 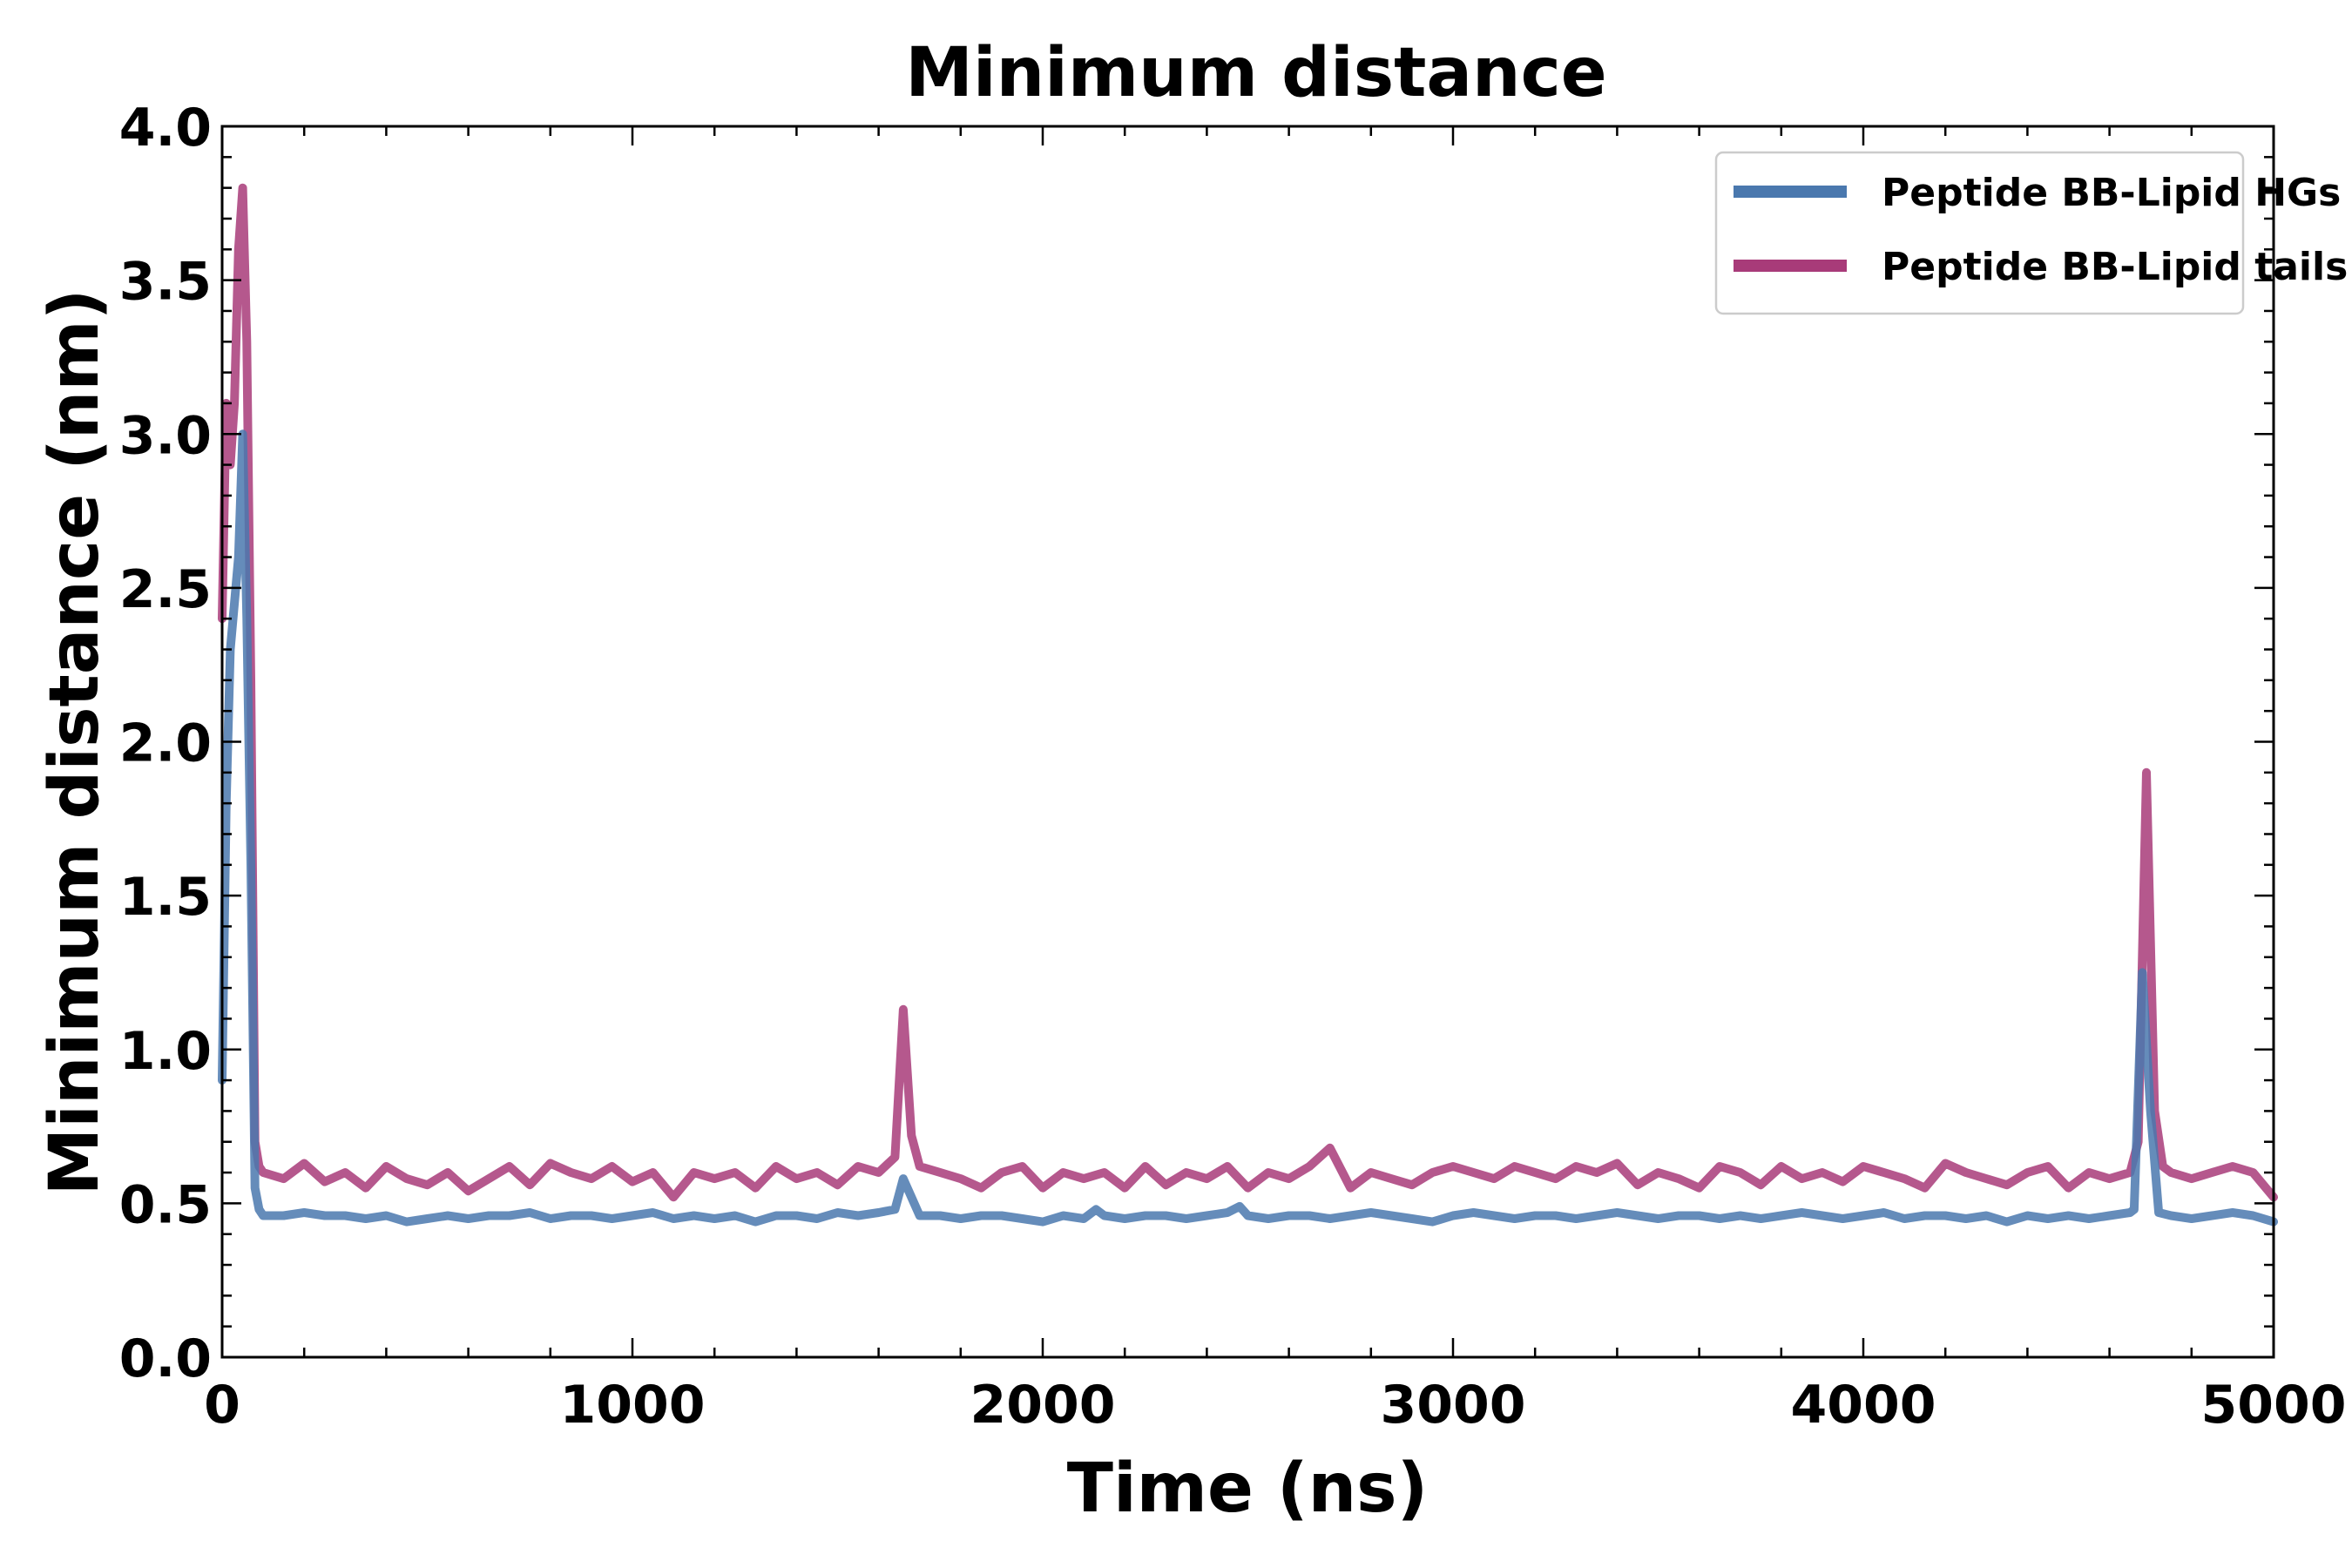 What do you see at coordinates (166, 897) in the screenshot?
I see `y-tick-label: 1.5` at bounding box center [166, 897].